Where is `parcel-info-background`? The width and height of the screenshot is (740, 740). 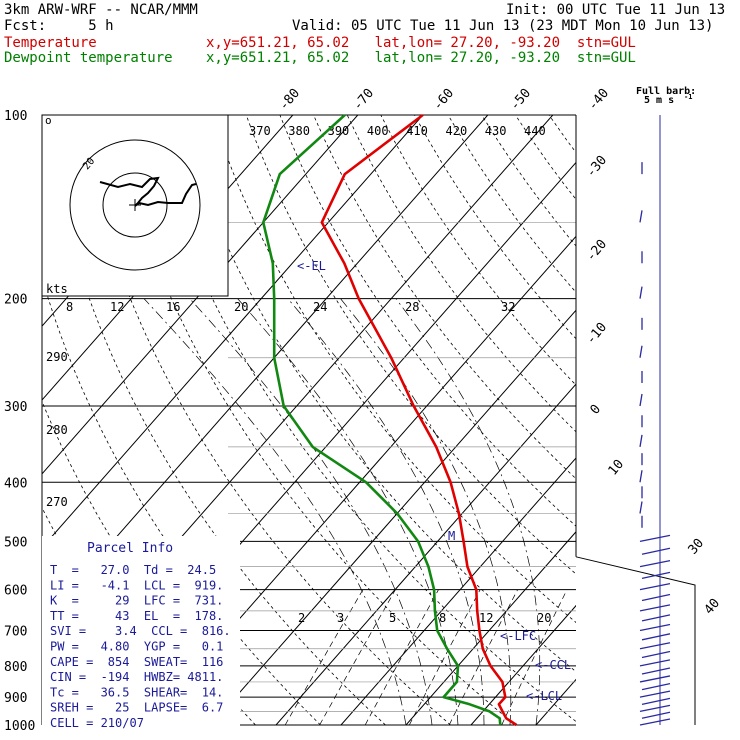
parcel-info-background is located at coordinates (141, 631).